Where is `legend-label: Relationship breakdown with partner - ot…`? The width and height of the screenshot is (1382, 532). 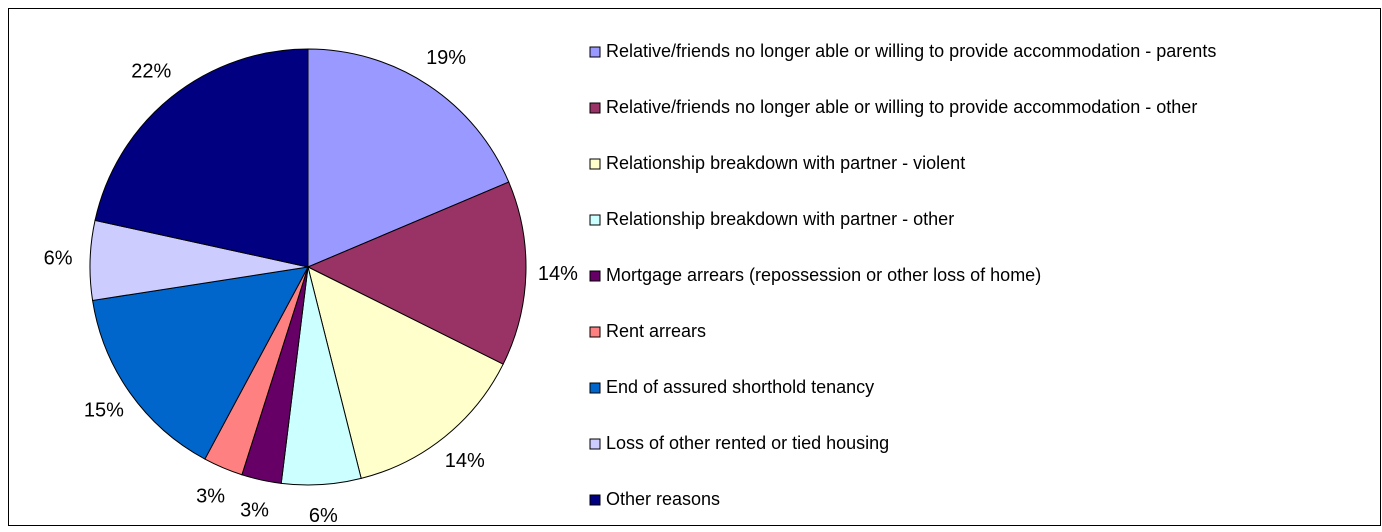
legend-label: Relationship breakdown with partner - ot… is located at coordinates (780, 219).